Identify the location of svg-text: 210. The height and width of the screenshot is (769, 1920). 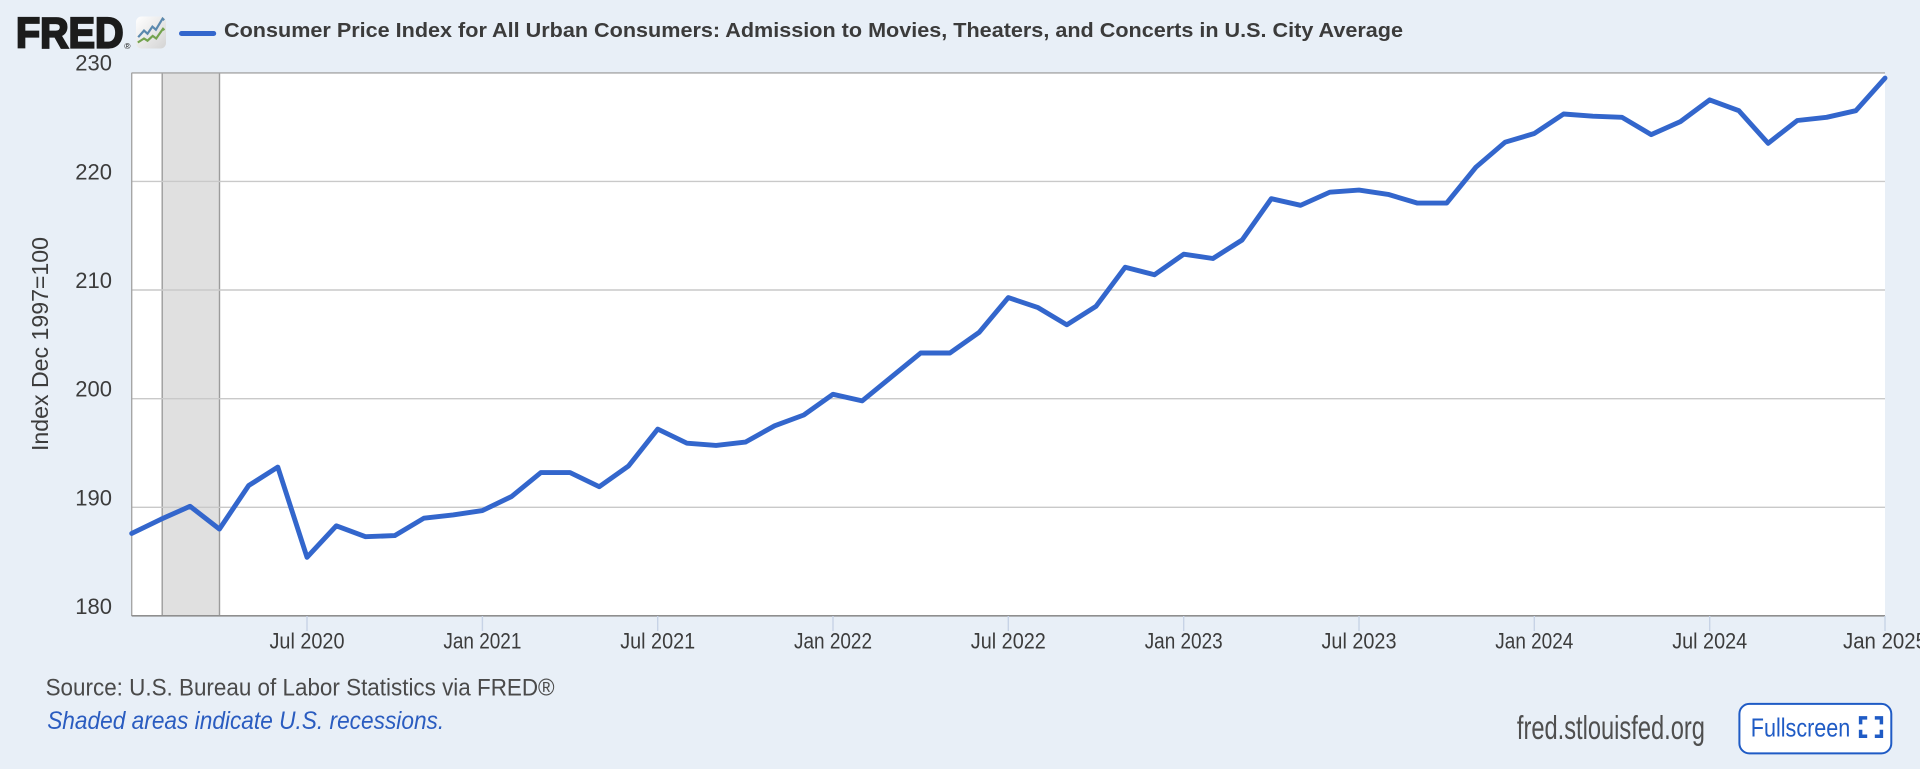
(93, 280).